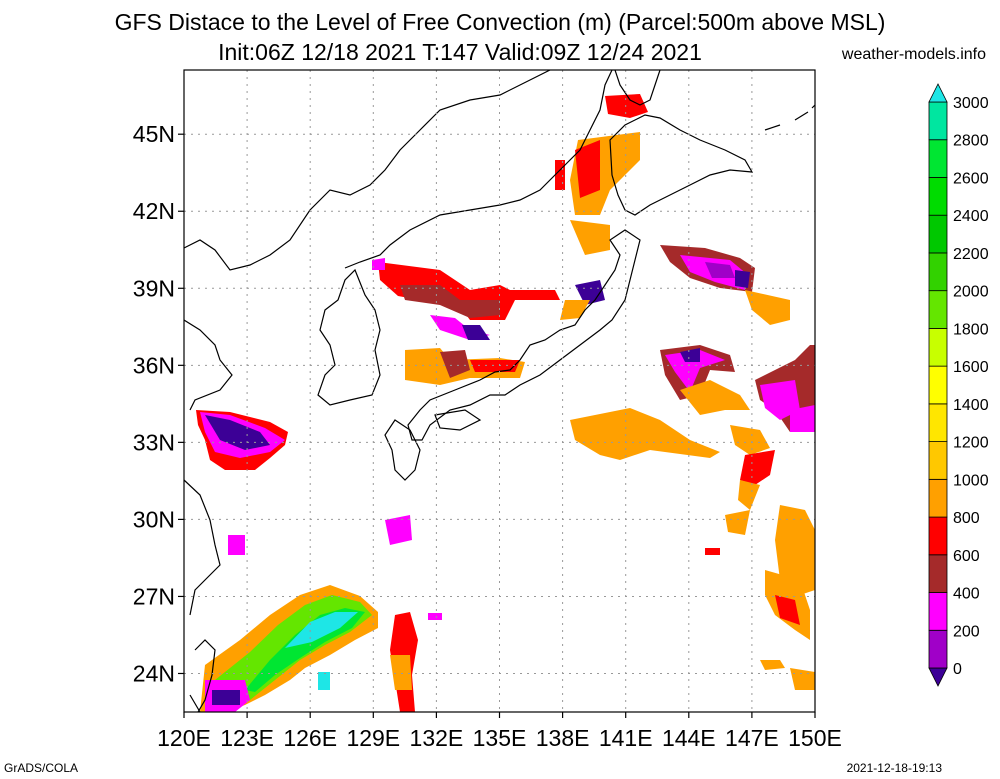  I want to click on colorbar-label: 0, so click(957, 669).